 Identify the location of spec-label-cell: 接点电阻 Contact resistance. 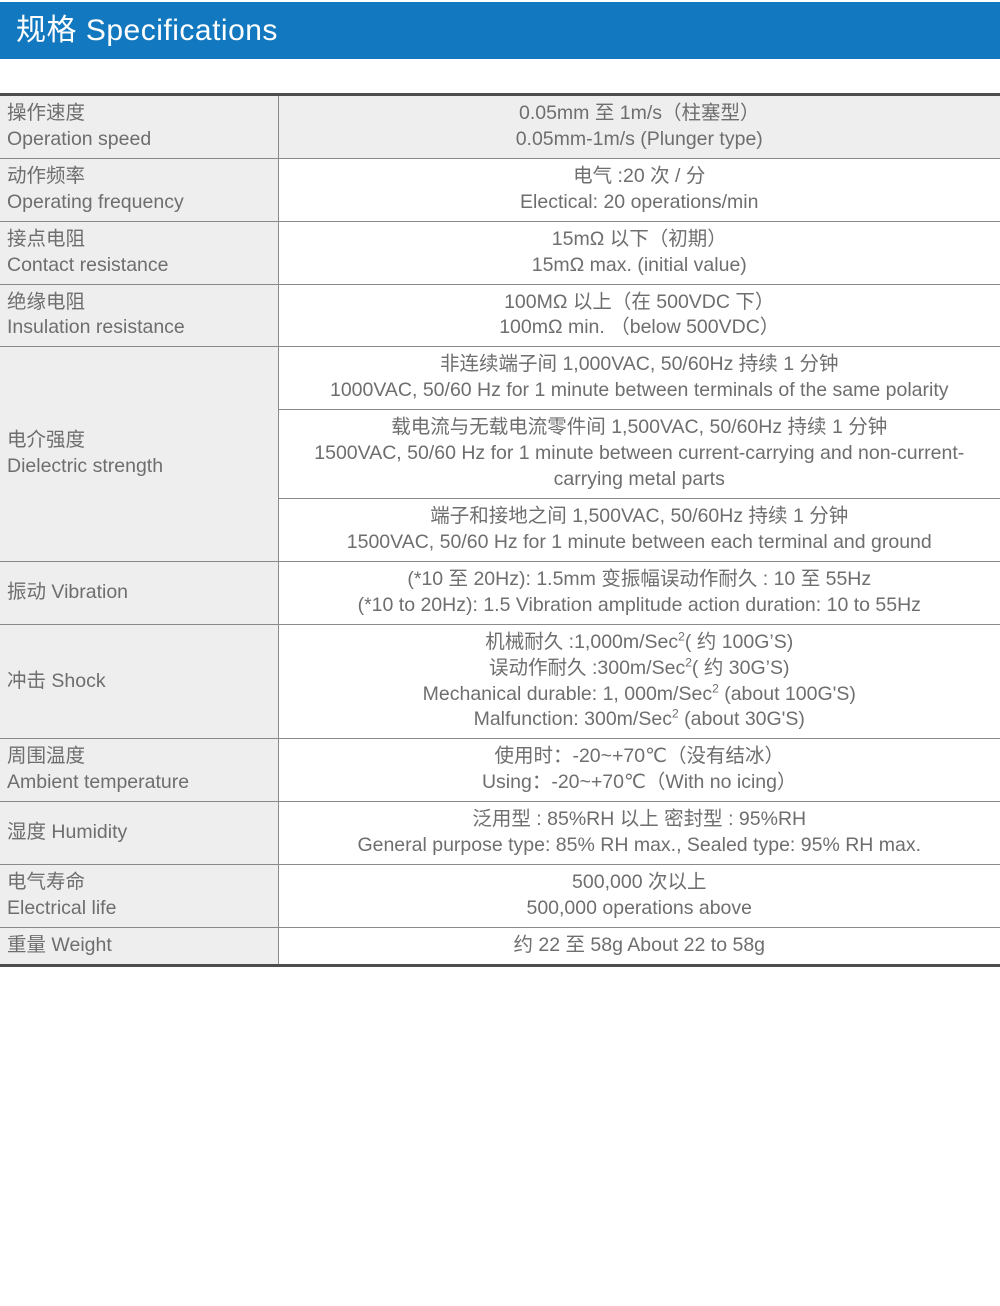
(139, 252).